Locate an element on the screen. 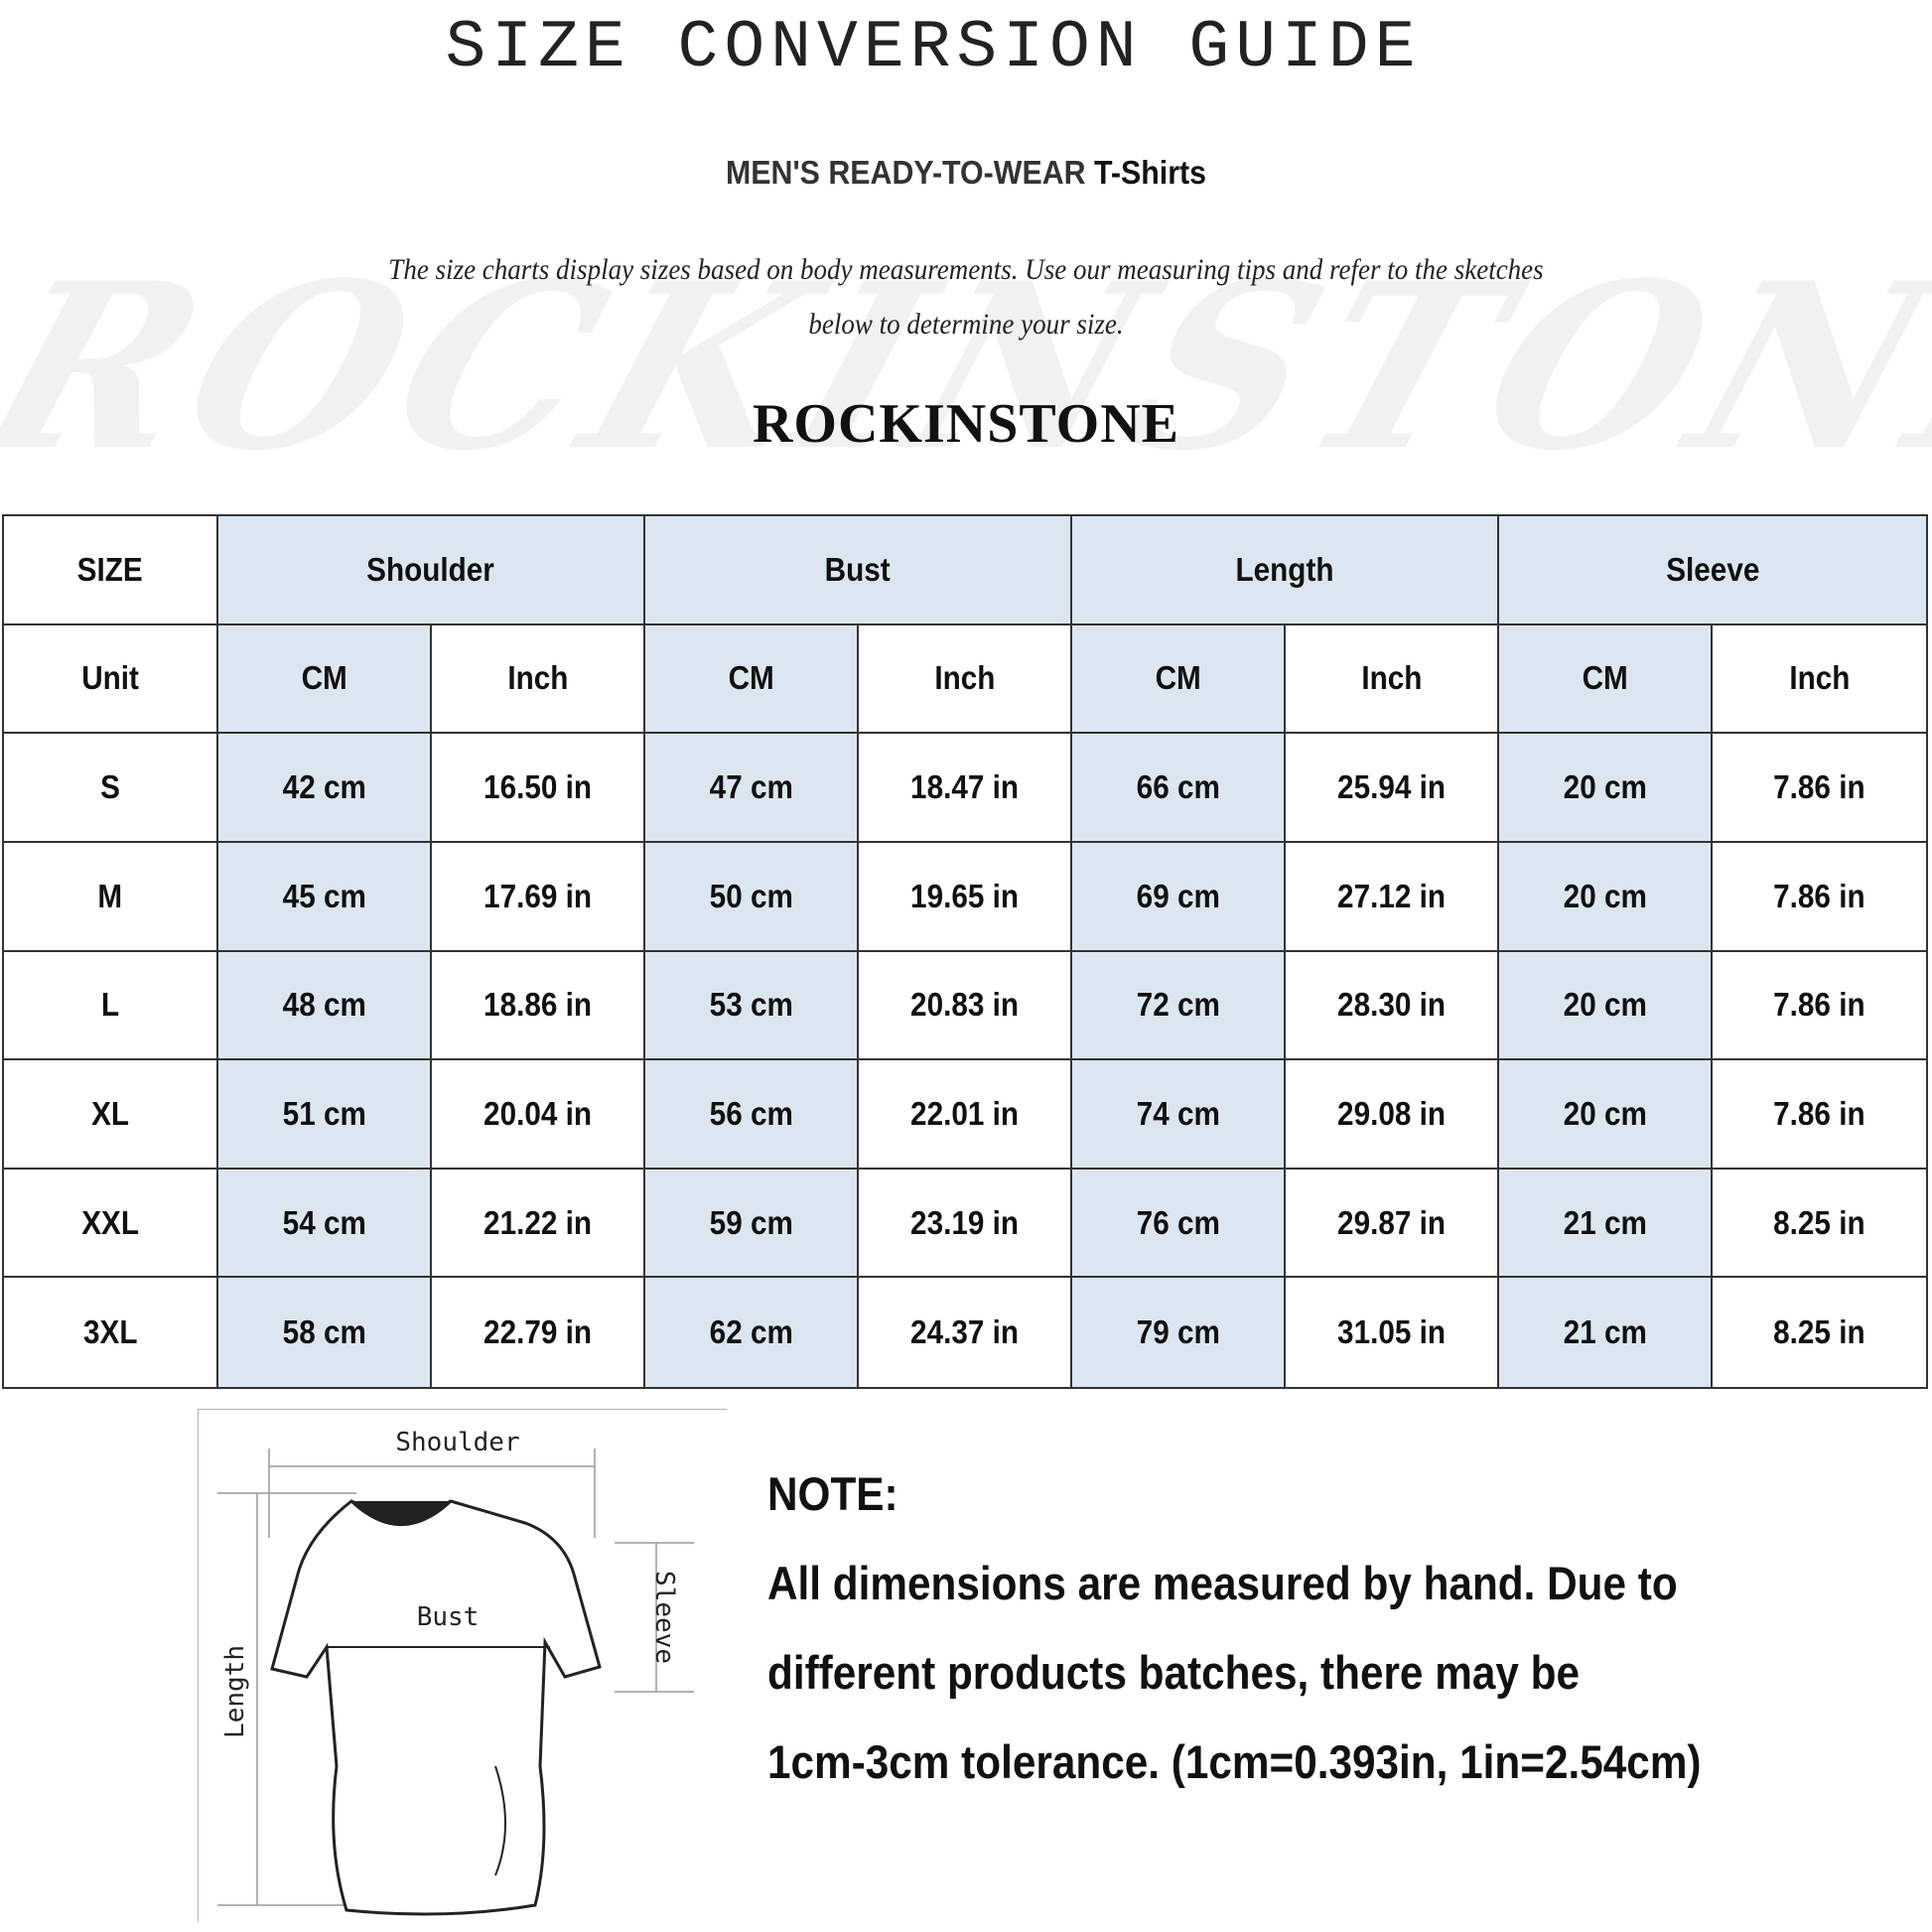 This screenshot has width=1932, height=1932. size-cell-text: XL is located at coordinates (110, 1113).